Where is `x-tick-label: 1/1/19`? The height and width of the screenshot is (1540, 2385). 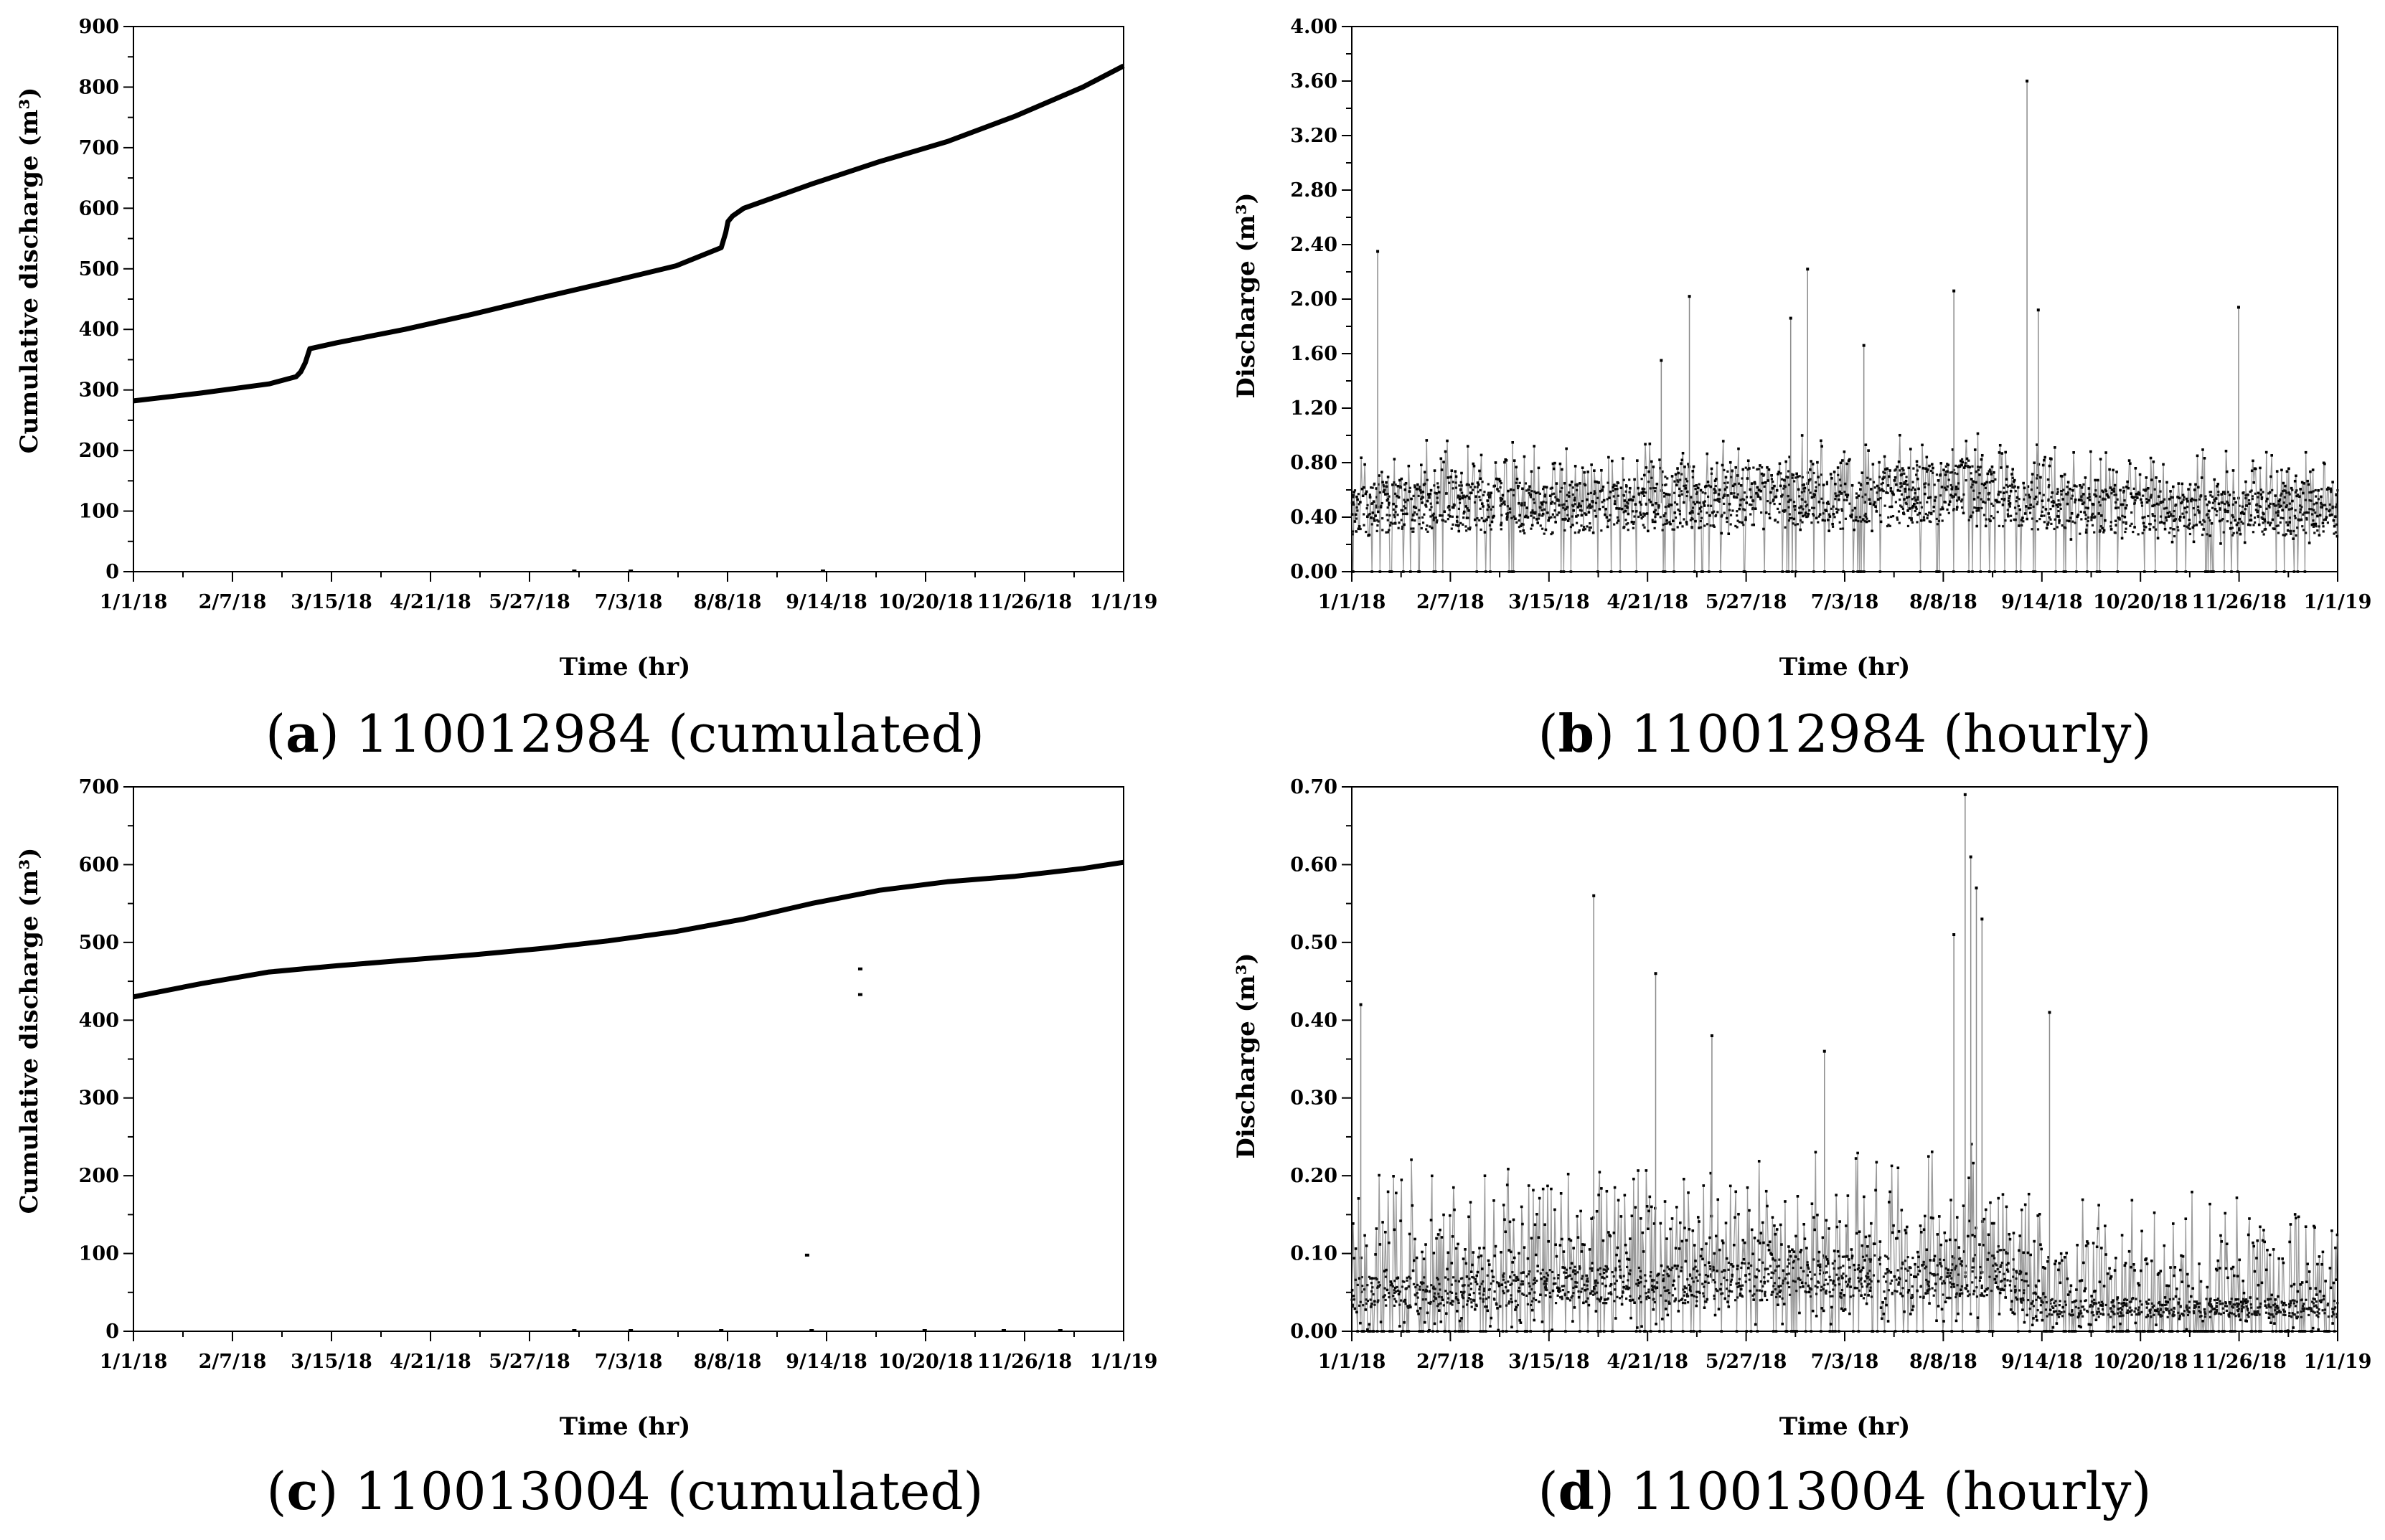 x-tick-label: 1/1/19 is located at coordinates (1124, 602).